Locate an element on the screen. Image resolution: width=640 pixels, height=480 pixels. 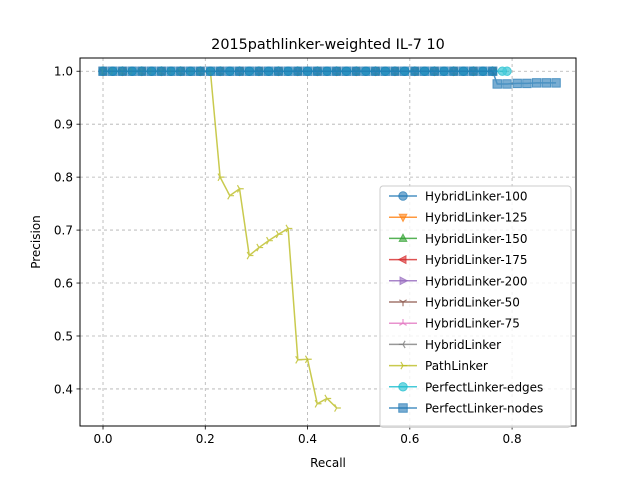
legend-item: HybridLinker-75 is located at coordinates (454, 324).